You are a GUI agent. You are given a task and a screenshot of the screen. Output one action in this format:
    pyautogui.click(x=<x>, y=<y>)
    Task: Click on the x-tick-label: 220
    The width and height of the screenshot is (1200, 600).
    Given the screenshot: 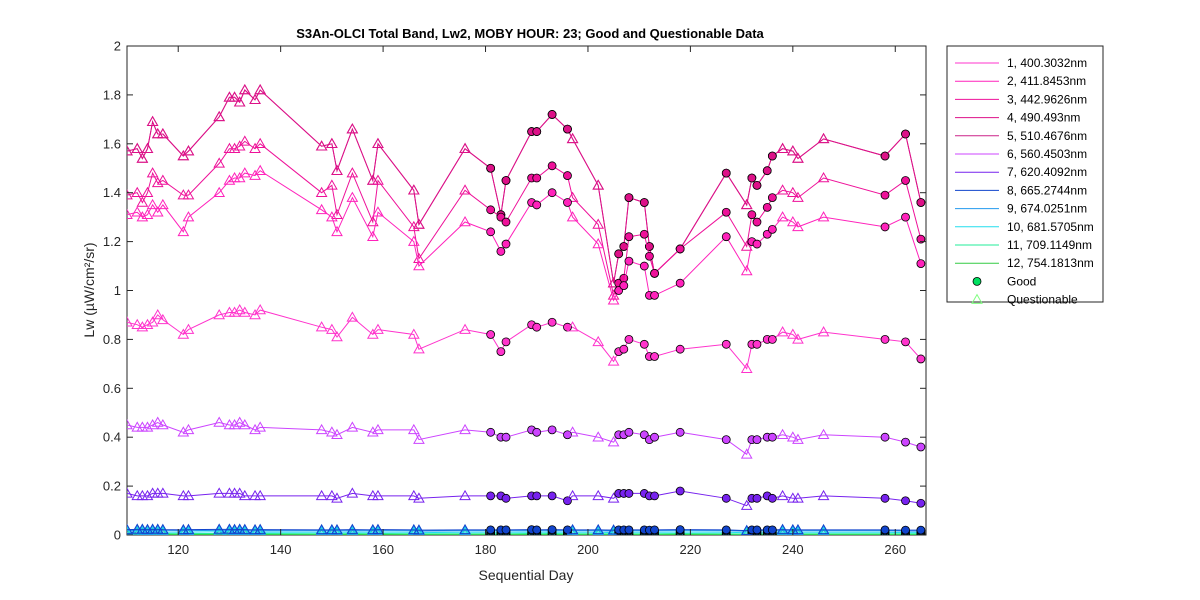 What is the action you would take?
    pyautogui.click(x=691, y=549)
    